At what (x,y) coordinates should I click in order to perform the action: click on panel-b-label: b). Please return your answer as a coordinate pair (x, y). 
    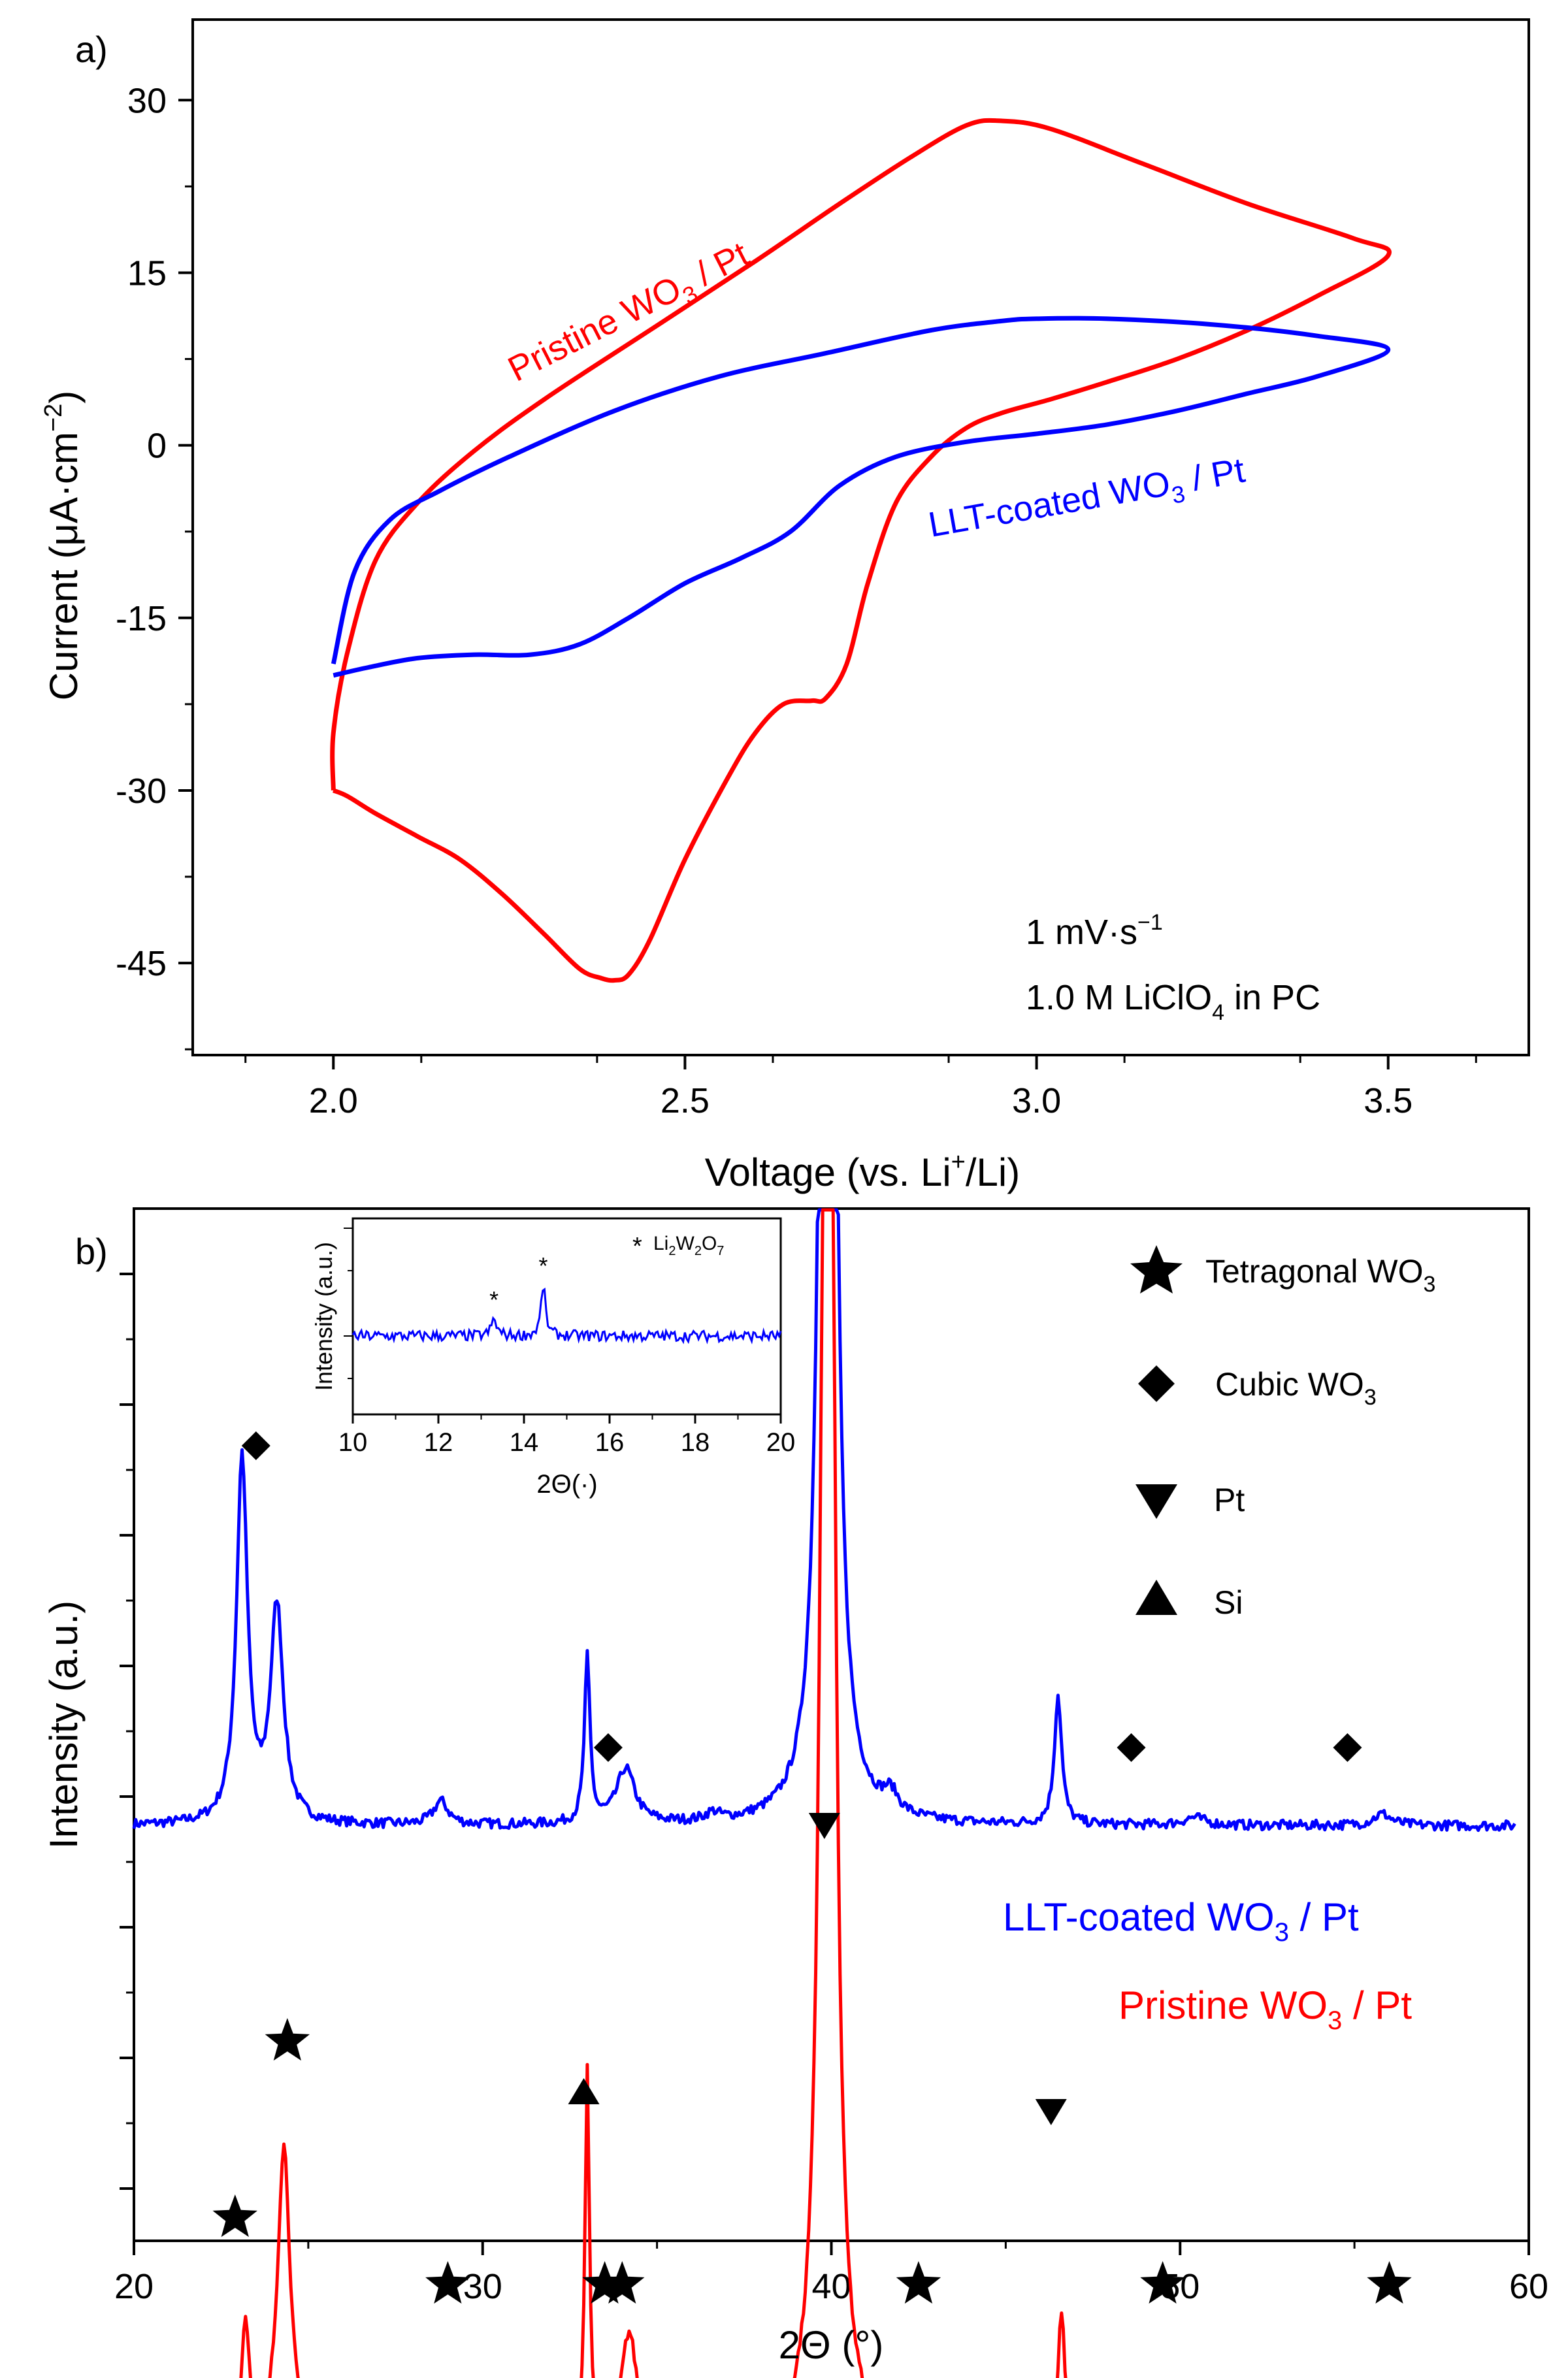
    Looking at the image, I should click on (91, 1251).